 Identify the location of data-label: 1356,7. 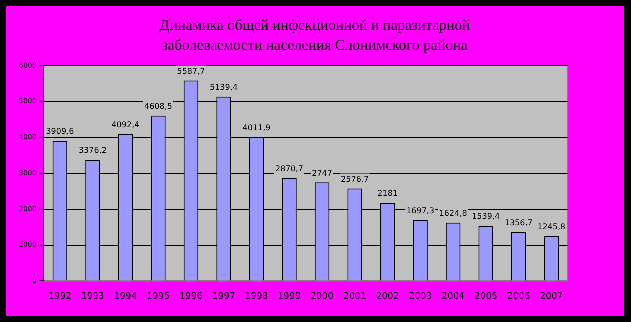
(518, 223).